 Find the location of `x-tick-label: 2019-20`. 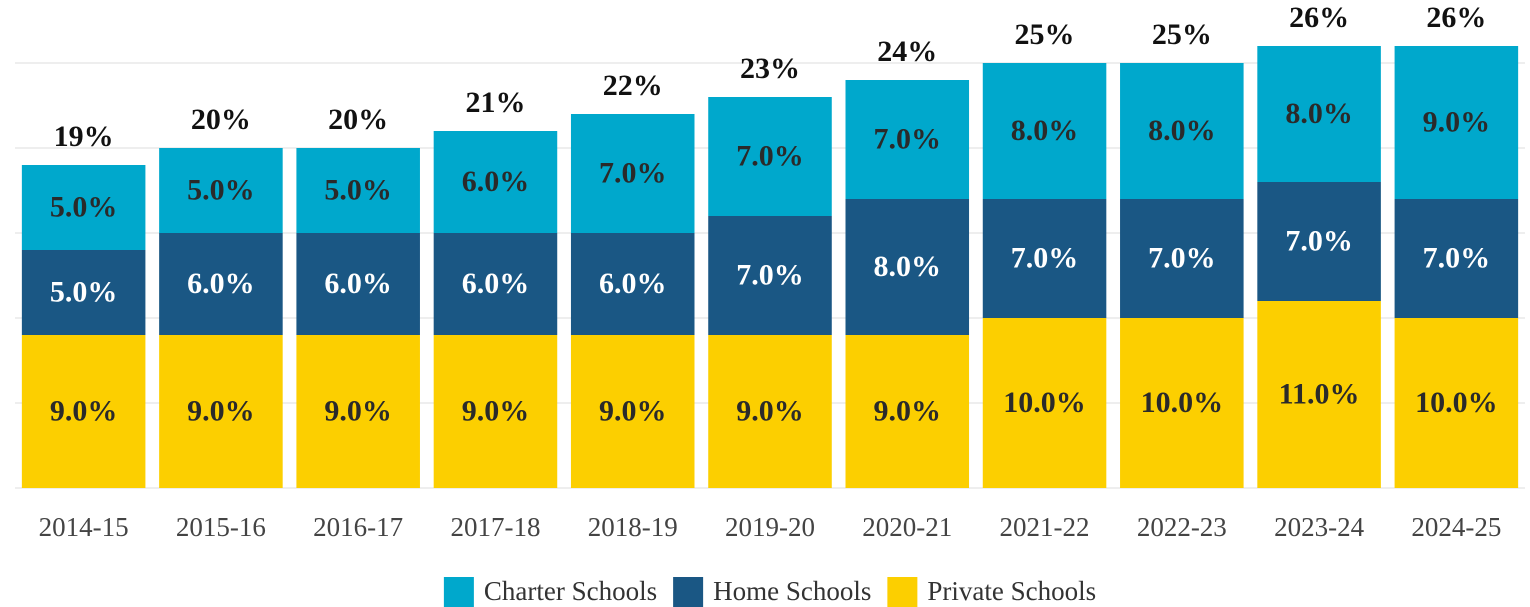

x-tick-label: 2019-20 is located at coordinates (770, 527).